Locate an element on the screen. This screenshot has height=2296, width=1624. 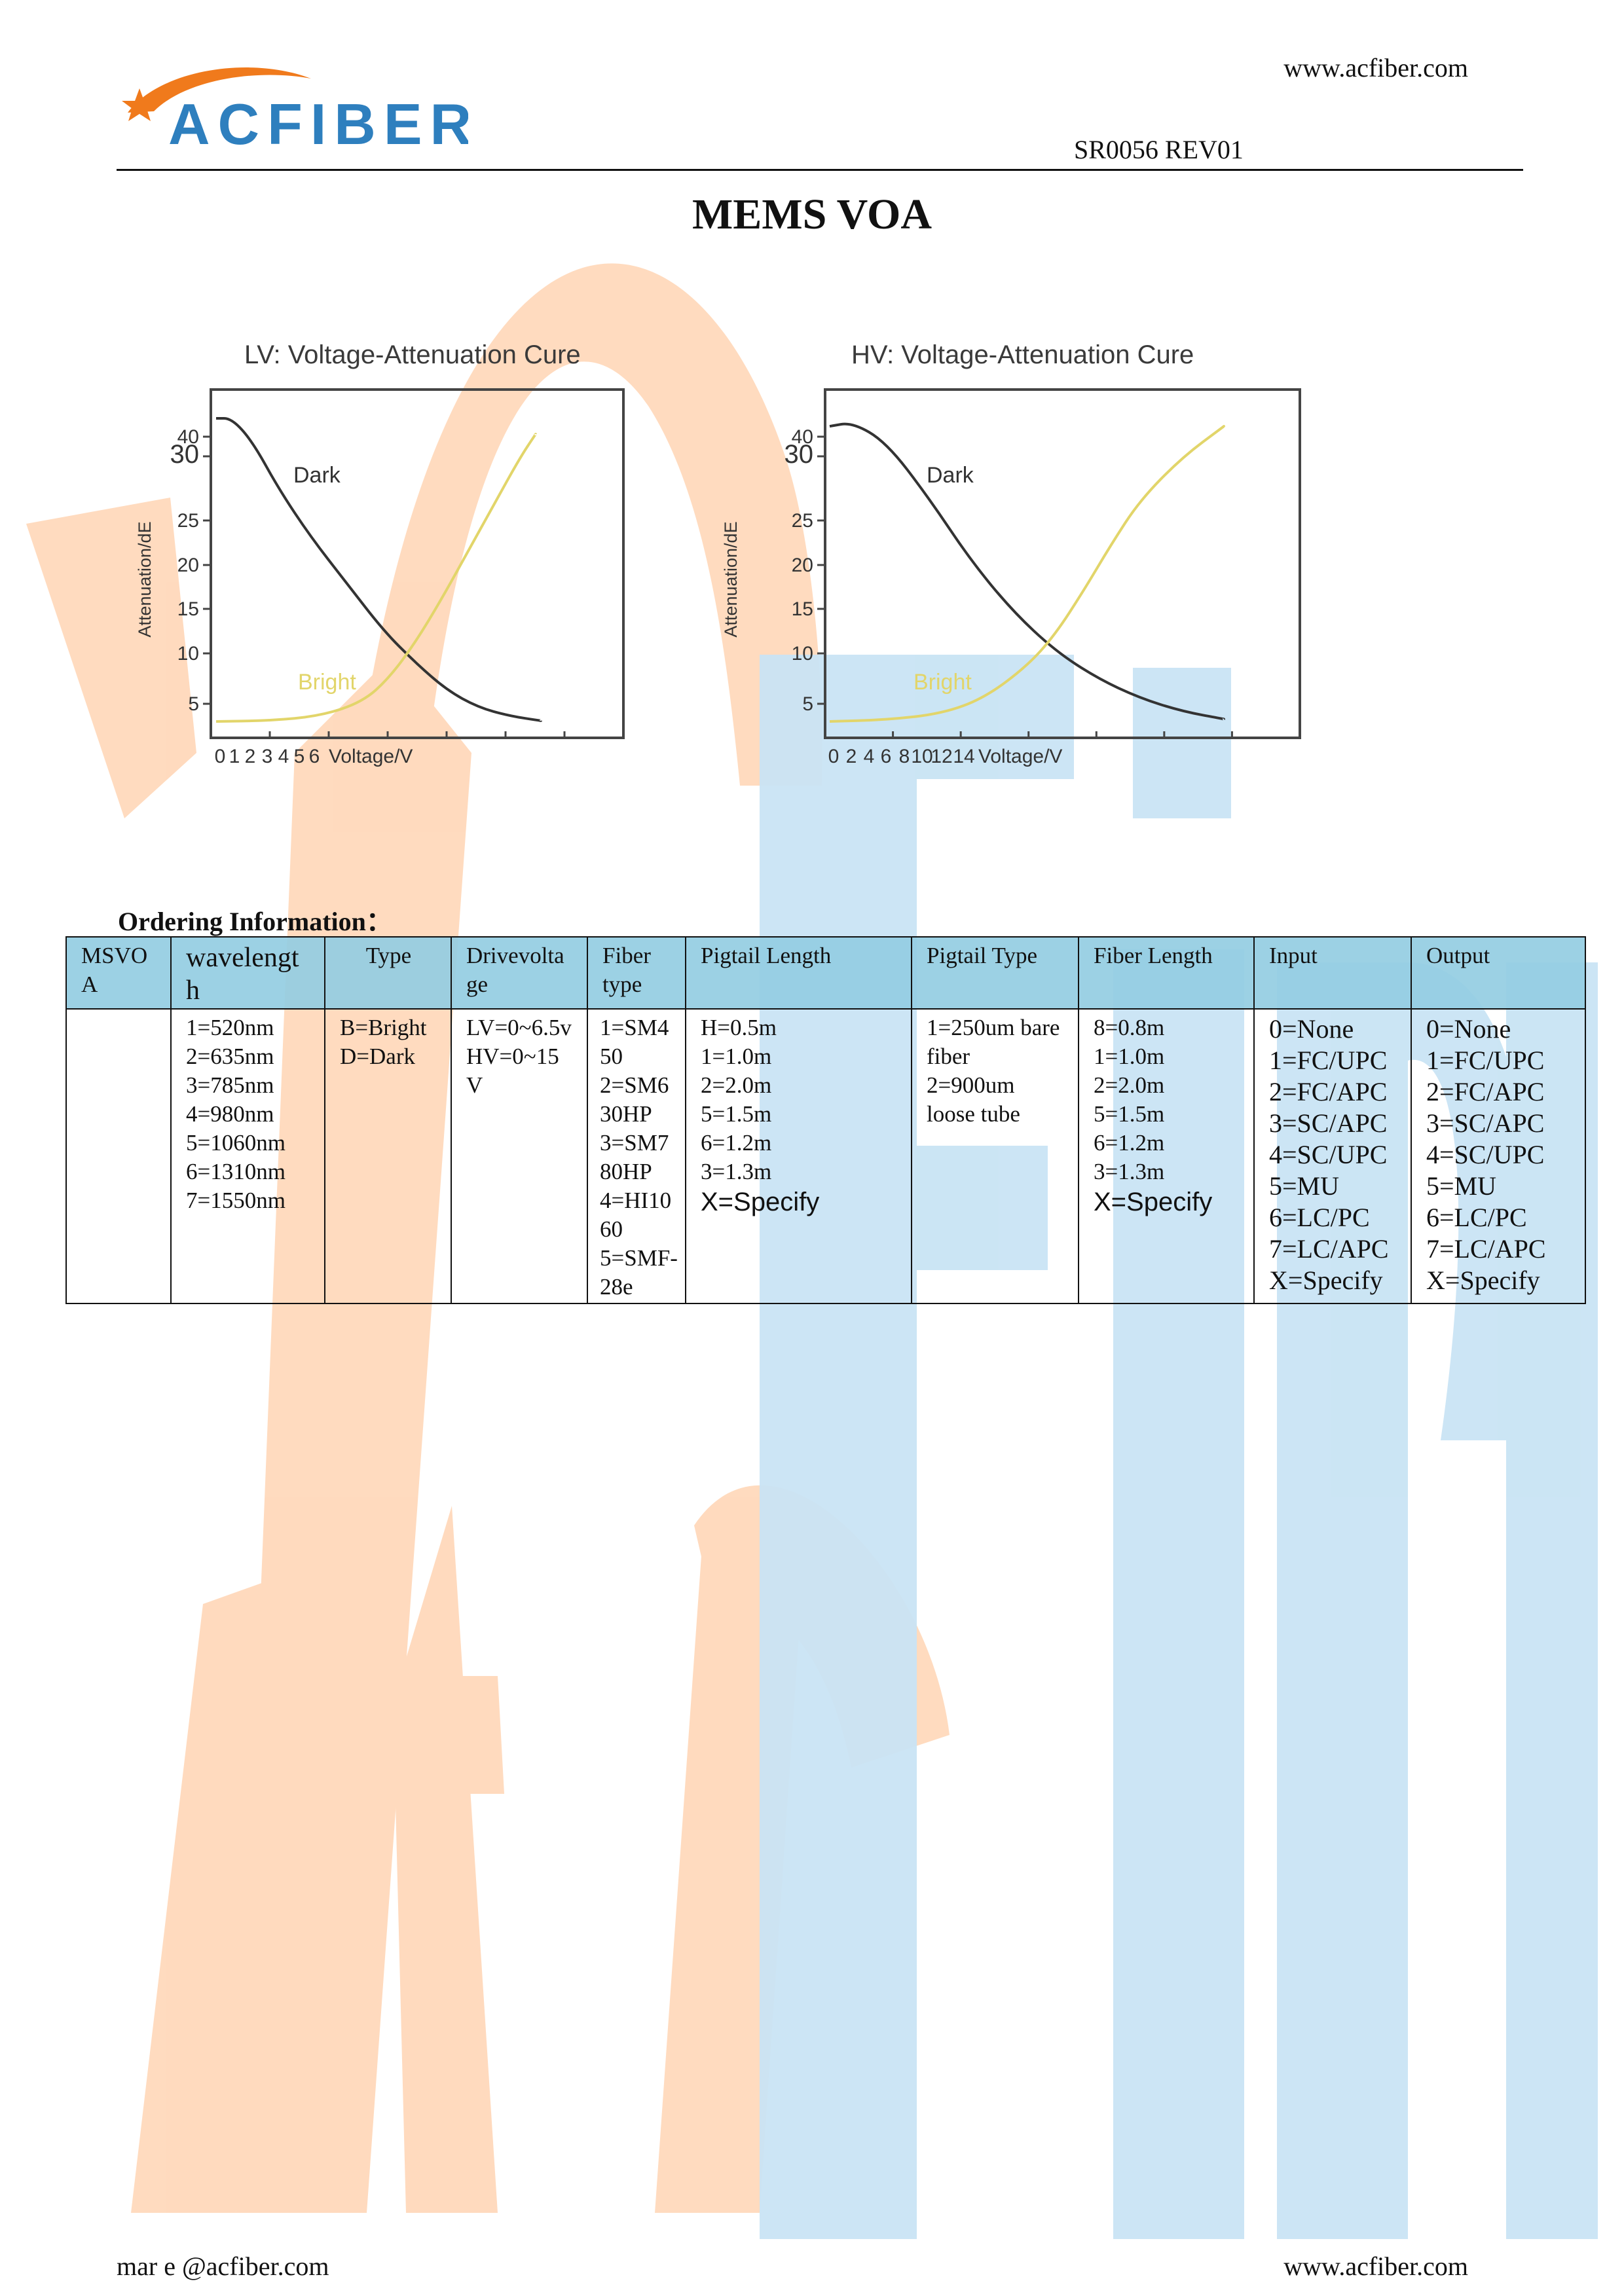
x-tick-label: 14 is located at coordinates (963, 756).